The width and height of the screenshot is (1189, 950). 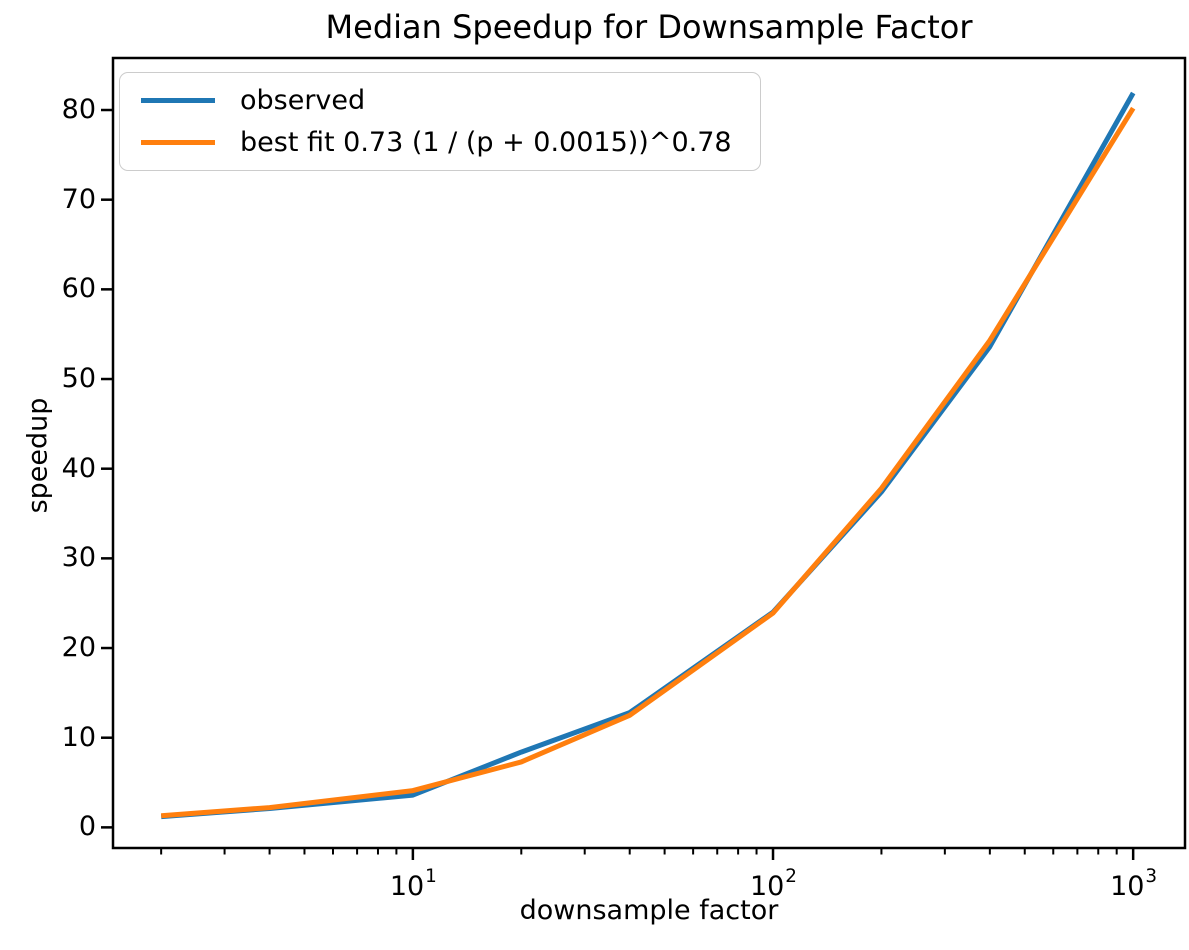 What do you see at coordinates (178, 142) in the screenshot?
I see `best-fit-line-swatch` at bounding box center [178, 142].